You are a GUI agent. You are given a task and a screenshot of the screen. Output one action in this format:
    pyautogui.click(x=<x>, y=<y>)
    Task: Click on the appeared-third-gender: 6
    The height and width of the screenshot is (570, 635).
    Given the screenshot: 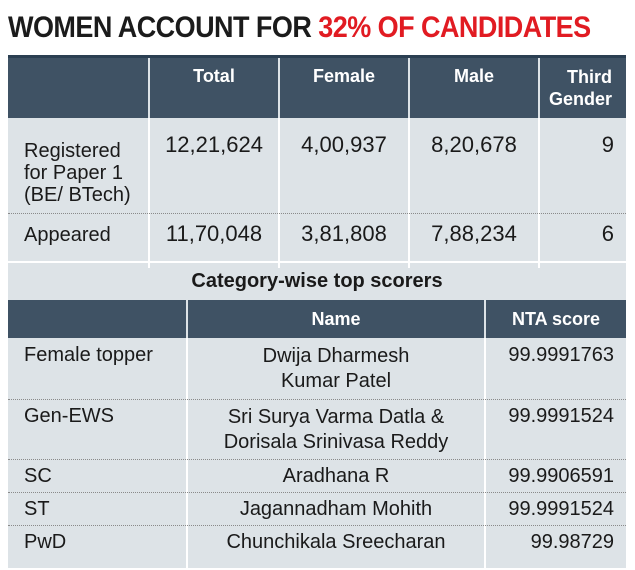 What is the action you would take?
    pyautogui.click(x=607, y=233)
    